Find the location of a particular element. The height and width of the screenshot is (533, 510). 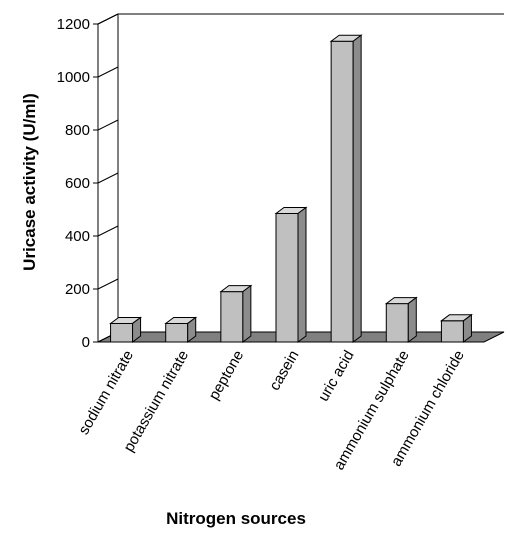

x-tick-label: peptone is located at coordinates (226, 375).